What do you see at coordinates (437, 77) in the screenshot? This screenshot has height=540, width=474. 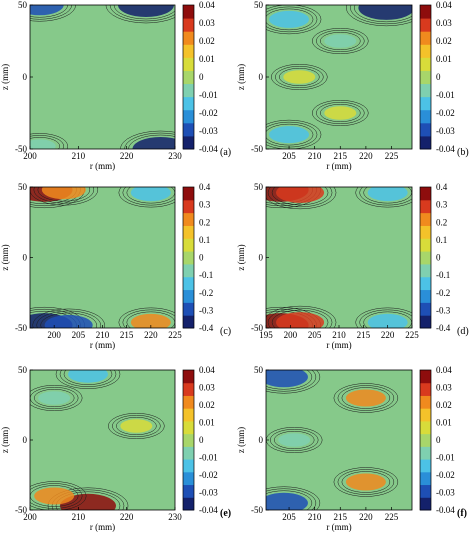 I see `colorbar: 0.04 0.03 0.02 0.01 0 -0.01 -0.02 -0.03 -0.04` at bounding box center [437, 77].